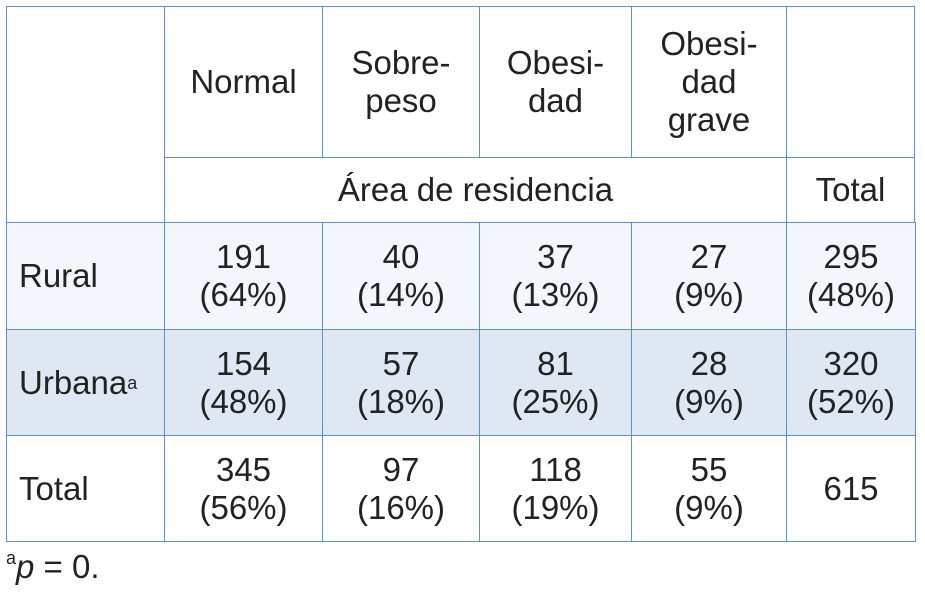 This screenshot has height=599, width=925. Describe the element at coordinates (709, 82) in the screenshot. I see `col-header-obesidad-grave: Obesi- dad grave` at that location.